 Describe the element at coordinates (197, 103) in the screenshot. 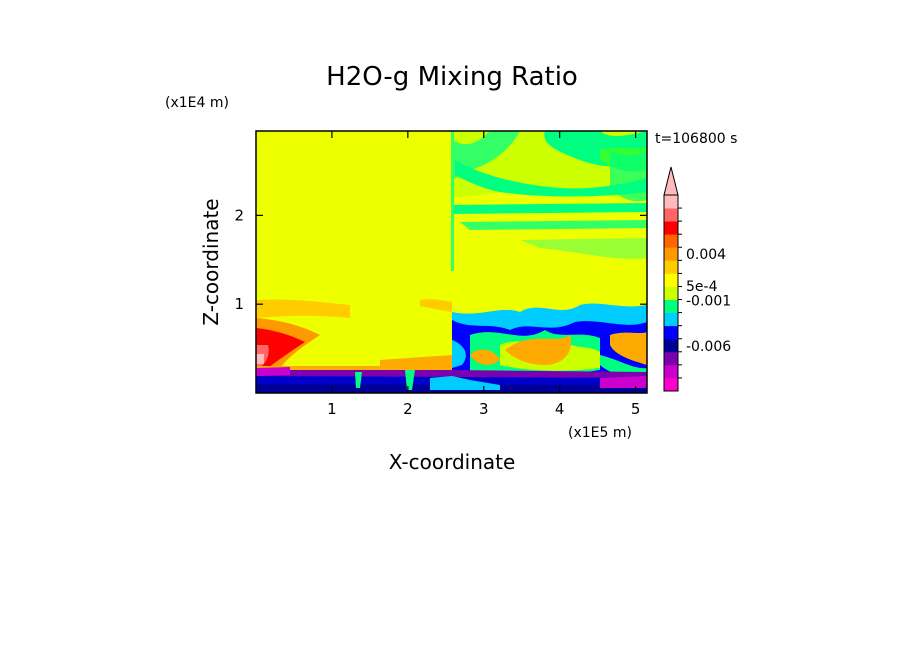

I see `y-scale-label: (x1E4 m)` at that location.